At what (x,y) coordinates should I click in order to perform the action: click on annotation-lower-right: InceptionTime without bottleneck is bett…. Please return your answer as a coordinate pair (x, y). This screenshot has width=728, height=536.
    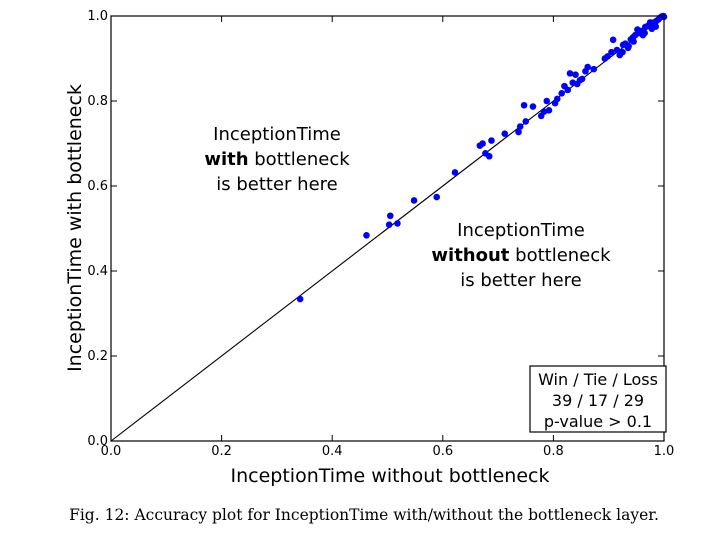
    Looking at the image, I should click on (521, 255).